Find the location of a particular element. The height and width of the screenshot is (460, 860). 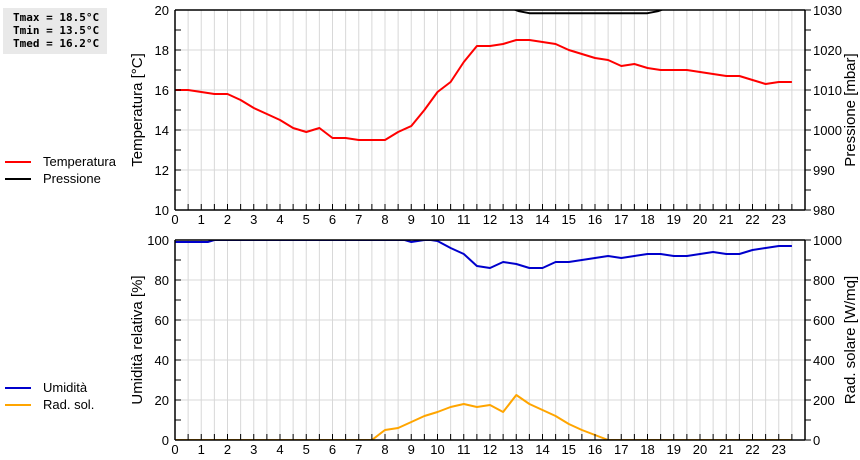

y-right-tick-label: 1010 is located at coordinates (827, 90).